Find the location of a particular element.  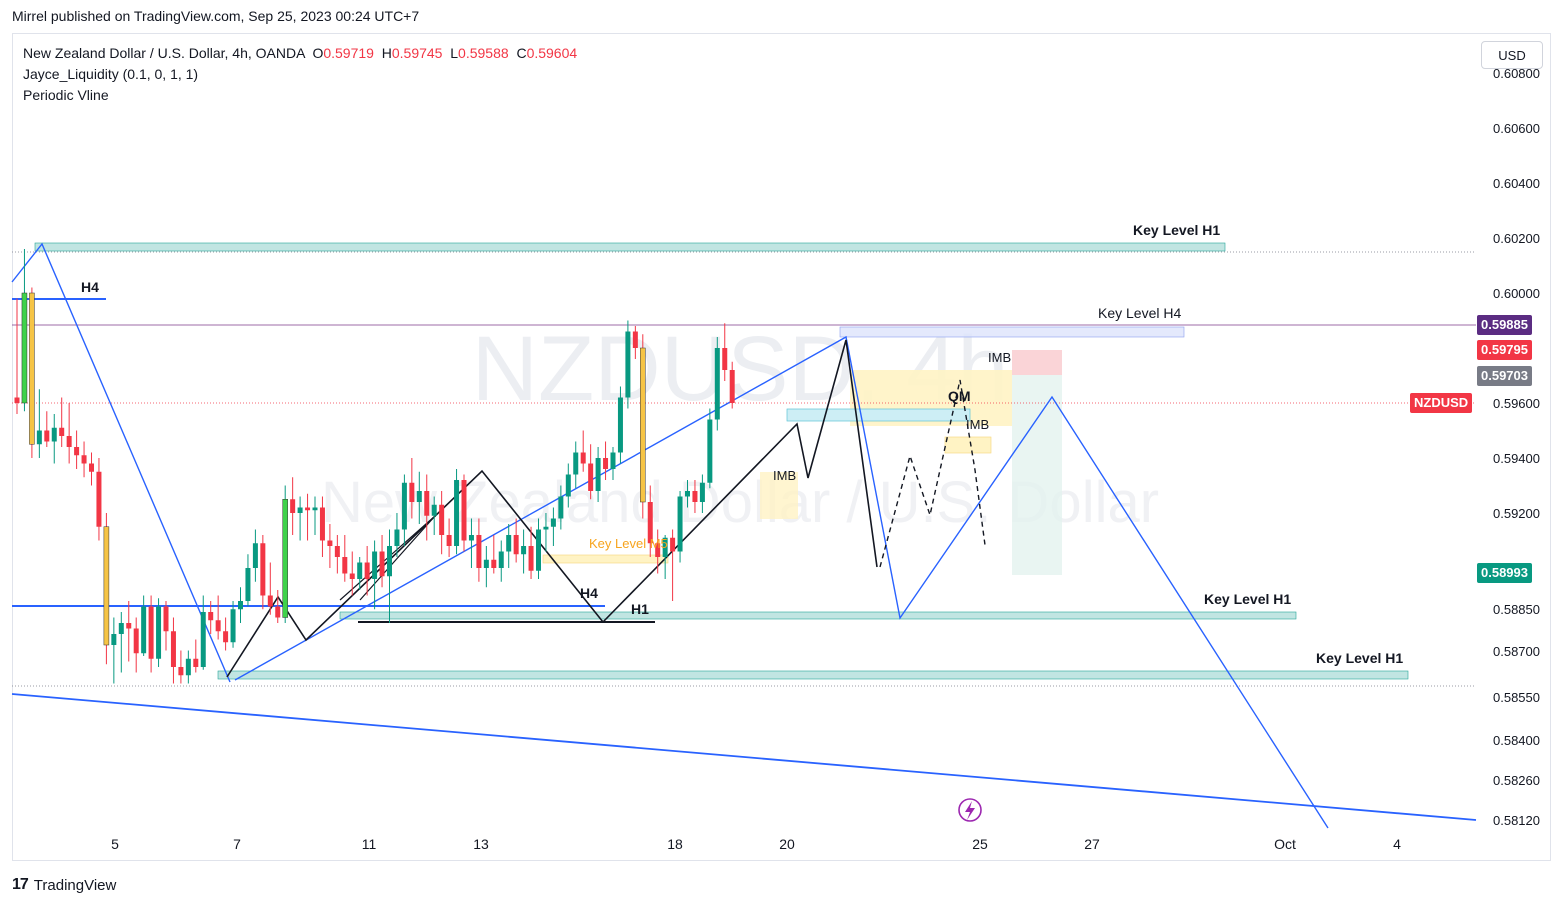

long-trend-line is located at coordinates (744, 757).